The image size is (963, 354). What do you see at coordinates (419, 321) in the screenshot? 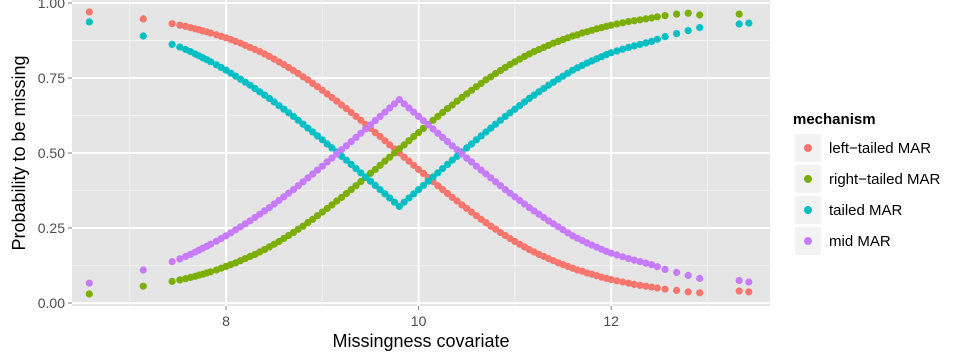
I see `x-tick-label: 10` at bounding box center [419, 321].